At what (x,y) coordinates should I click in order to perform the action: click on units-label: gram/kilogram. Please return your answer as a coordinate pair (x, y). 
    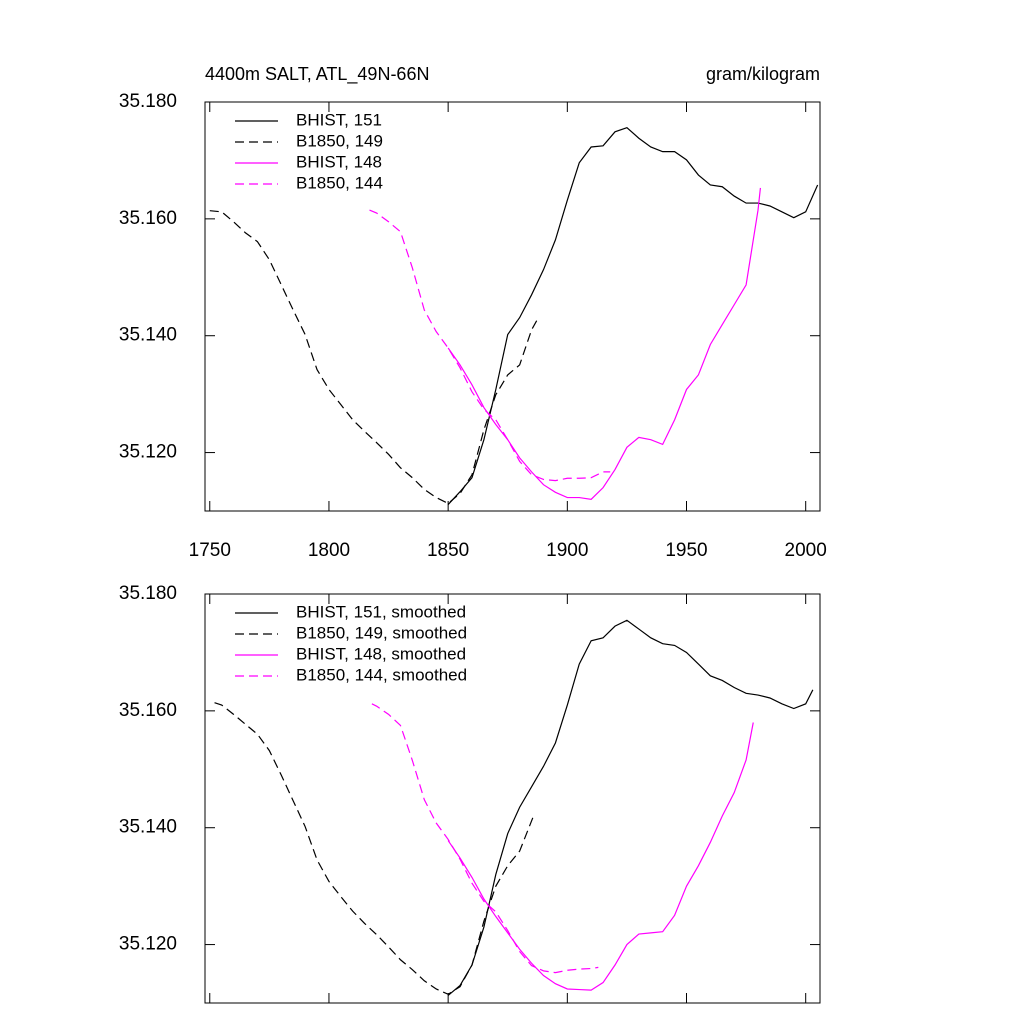
    Looking at the image, I should click on (763, 74).